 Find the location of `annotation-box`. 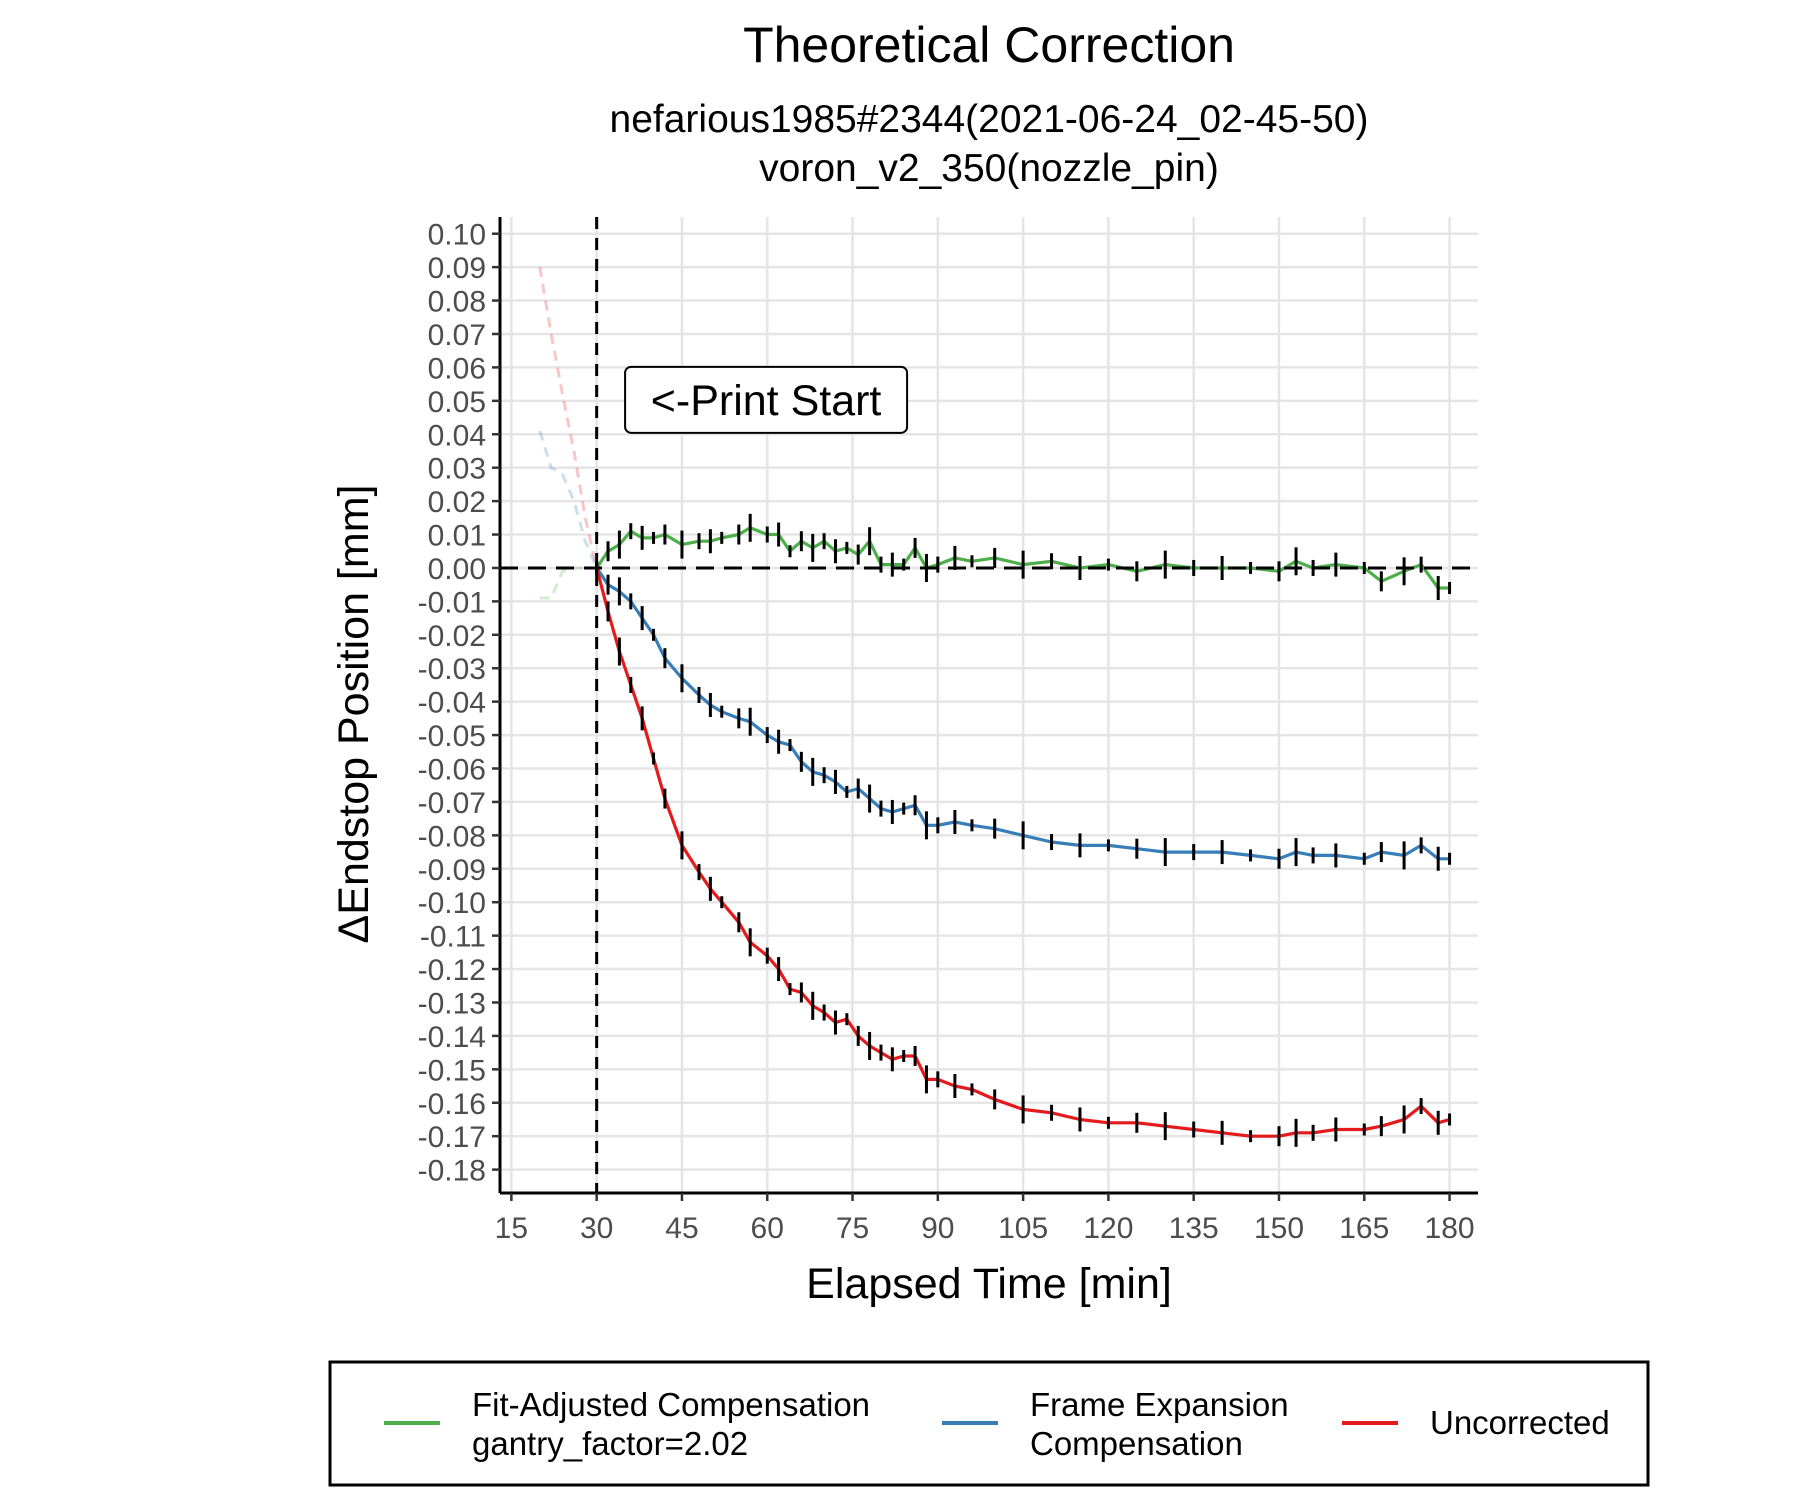

annotation-box is located at coordinates (766, 399).